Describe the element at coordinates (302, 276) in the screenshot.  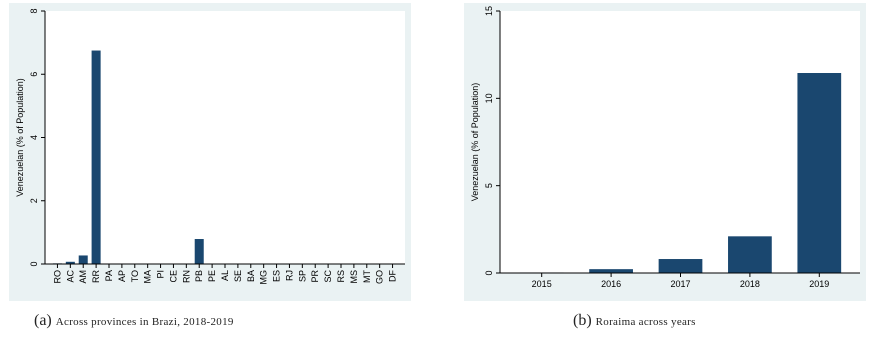
I see `x-tick-label: SP` at that location.